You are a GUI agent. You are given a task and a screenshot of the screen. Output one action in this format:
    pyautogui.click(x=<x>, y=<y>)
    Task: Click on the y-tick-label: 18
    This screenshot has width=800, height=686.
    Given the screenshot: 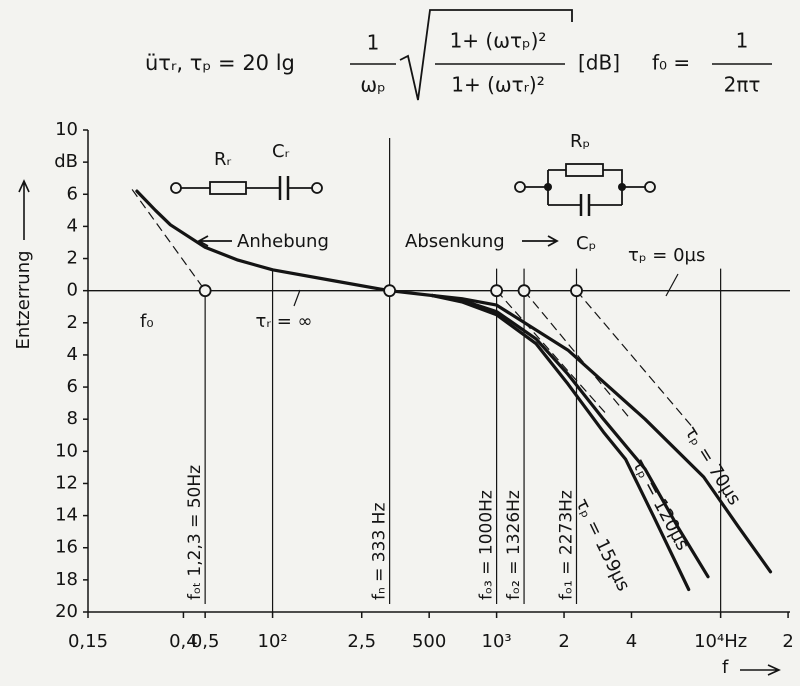 What is the action you would take?
    pyautogui.click(x=66, y=579)
    